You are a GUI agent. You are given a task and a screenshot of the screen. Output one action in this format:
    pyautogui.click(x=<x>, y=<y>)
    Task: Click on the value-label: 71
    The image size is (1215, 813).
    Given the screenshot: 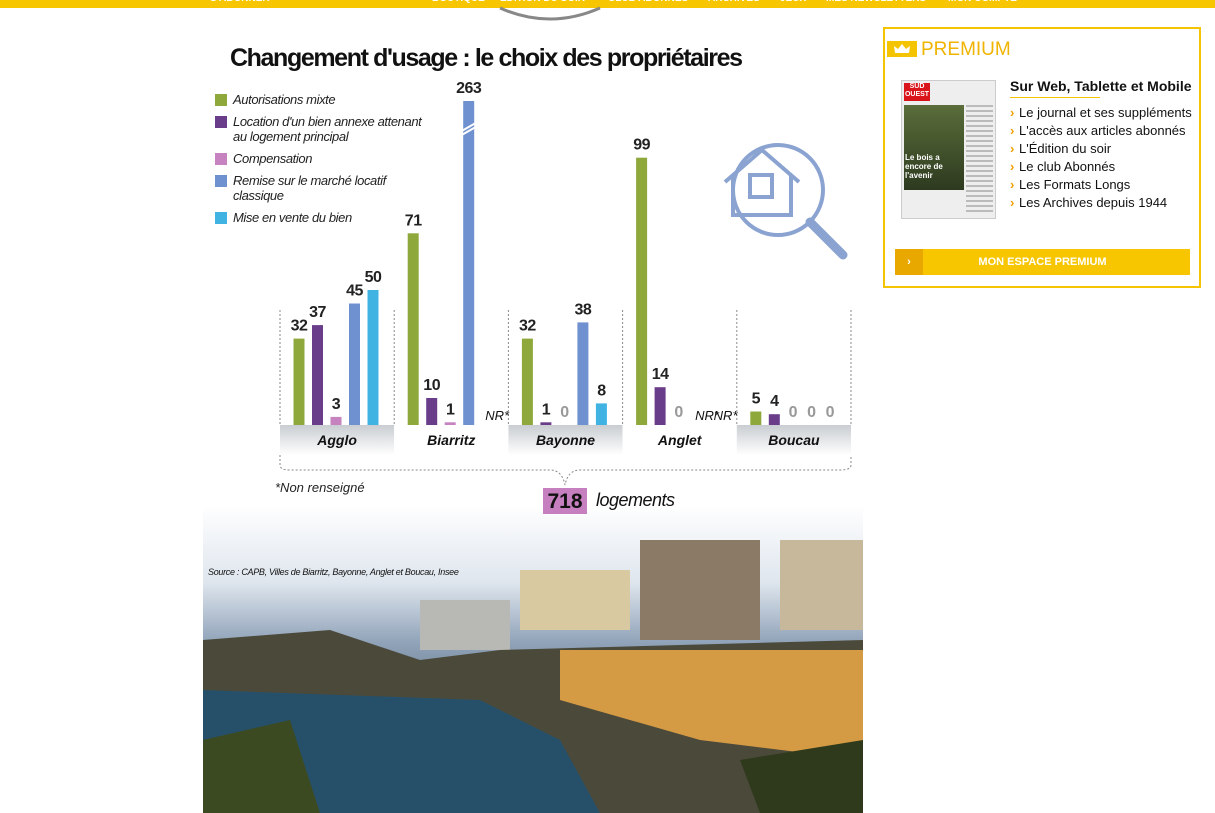 What is the action you would take?
    pyautogui.click(x=413, y=220)
    